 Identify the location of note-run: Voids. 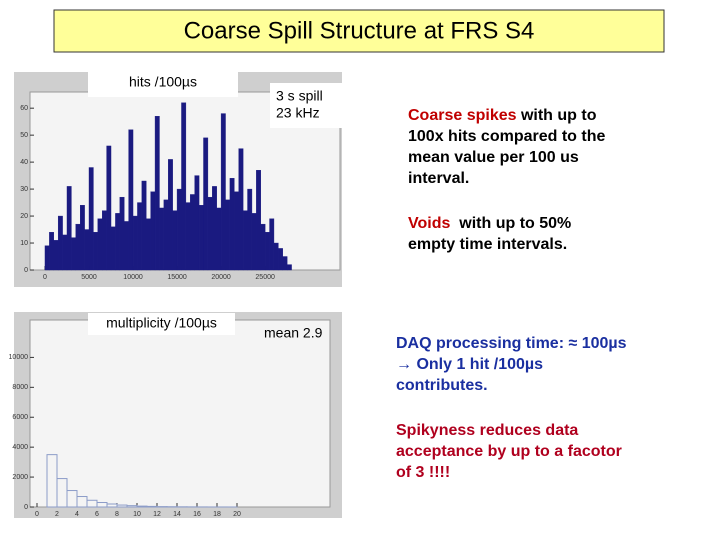
(429, 223).